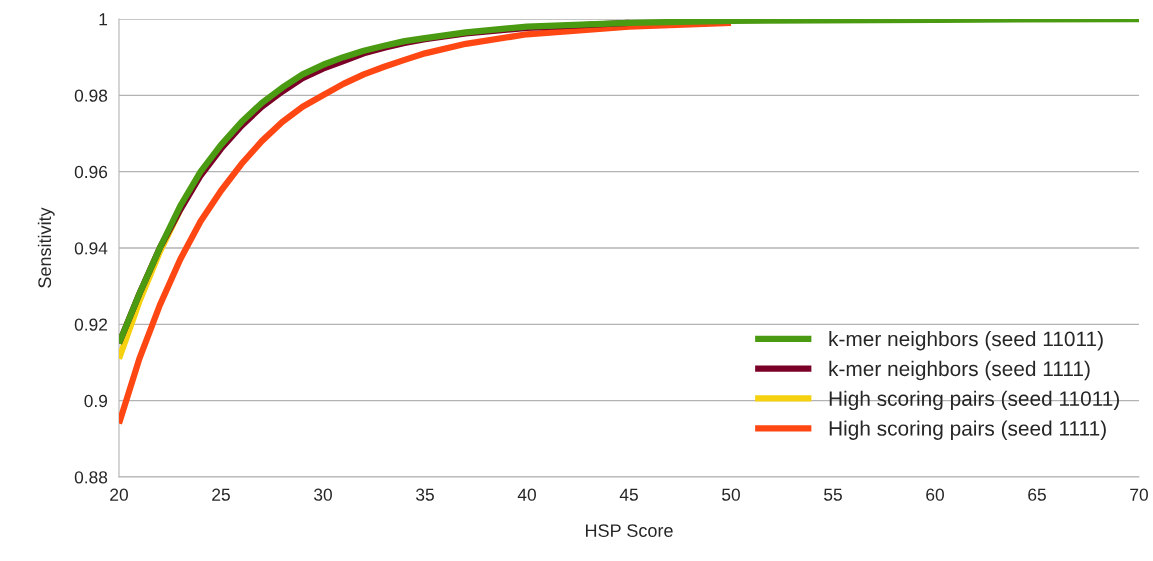 The image size is (1153, 561). Describe the element at coordinates (91, 477) in the screenshot. I see `y-tick-label: 0.88` at that location.